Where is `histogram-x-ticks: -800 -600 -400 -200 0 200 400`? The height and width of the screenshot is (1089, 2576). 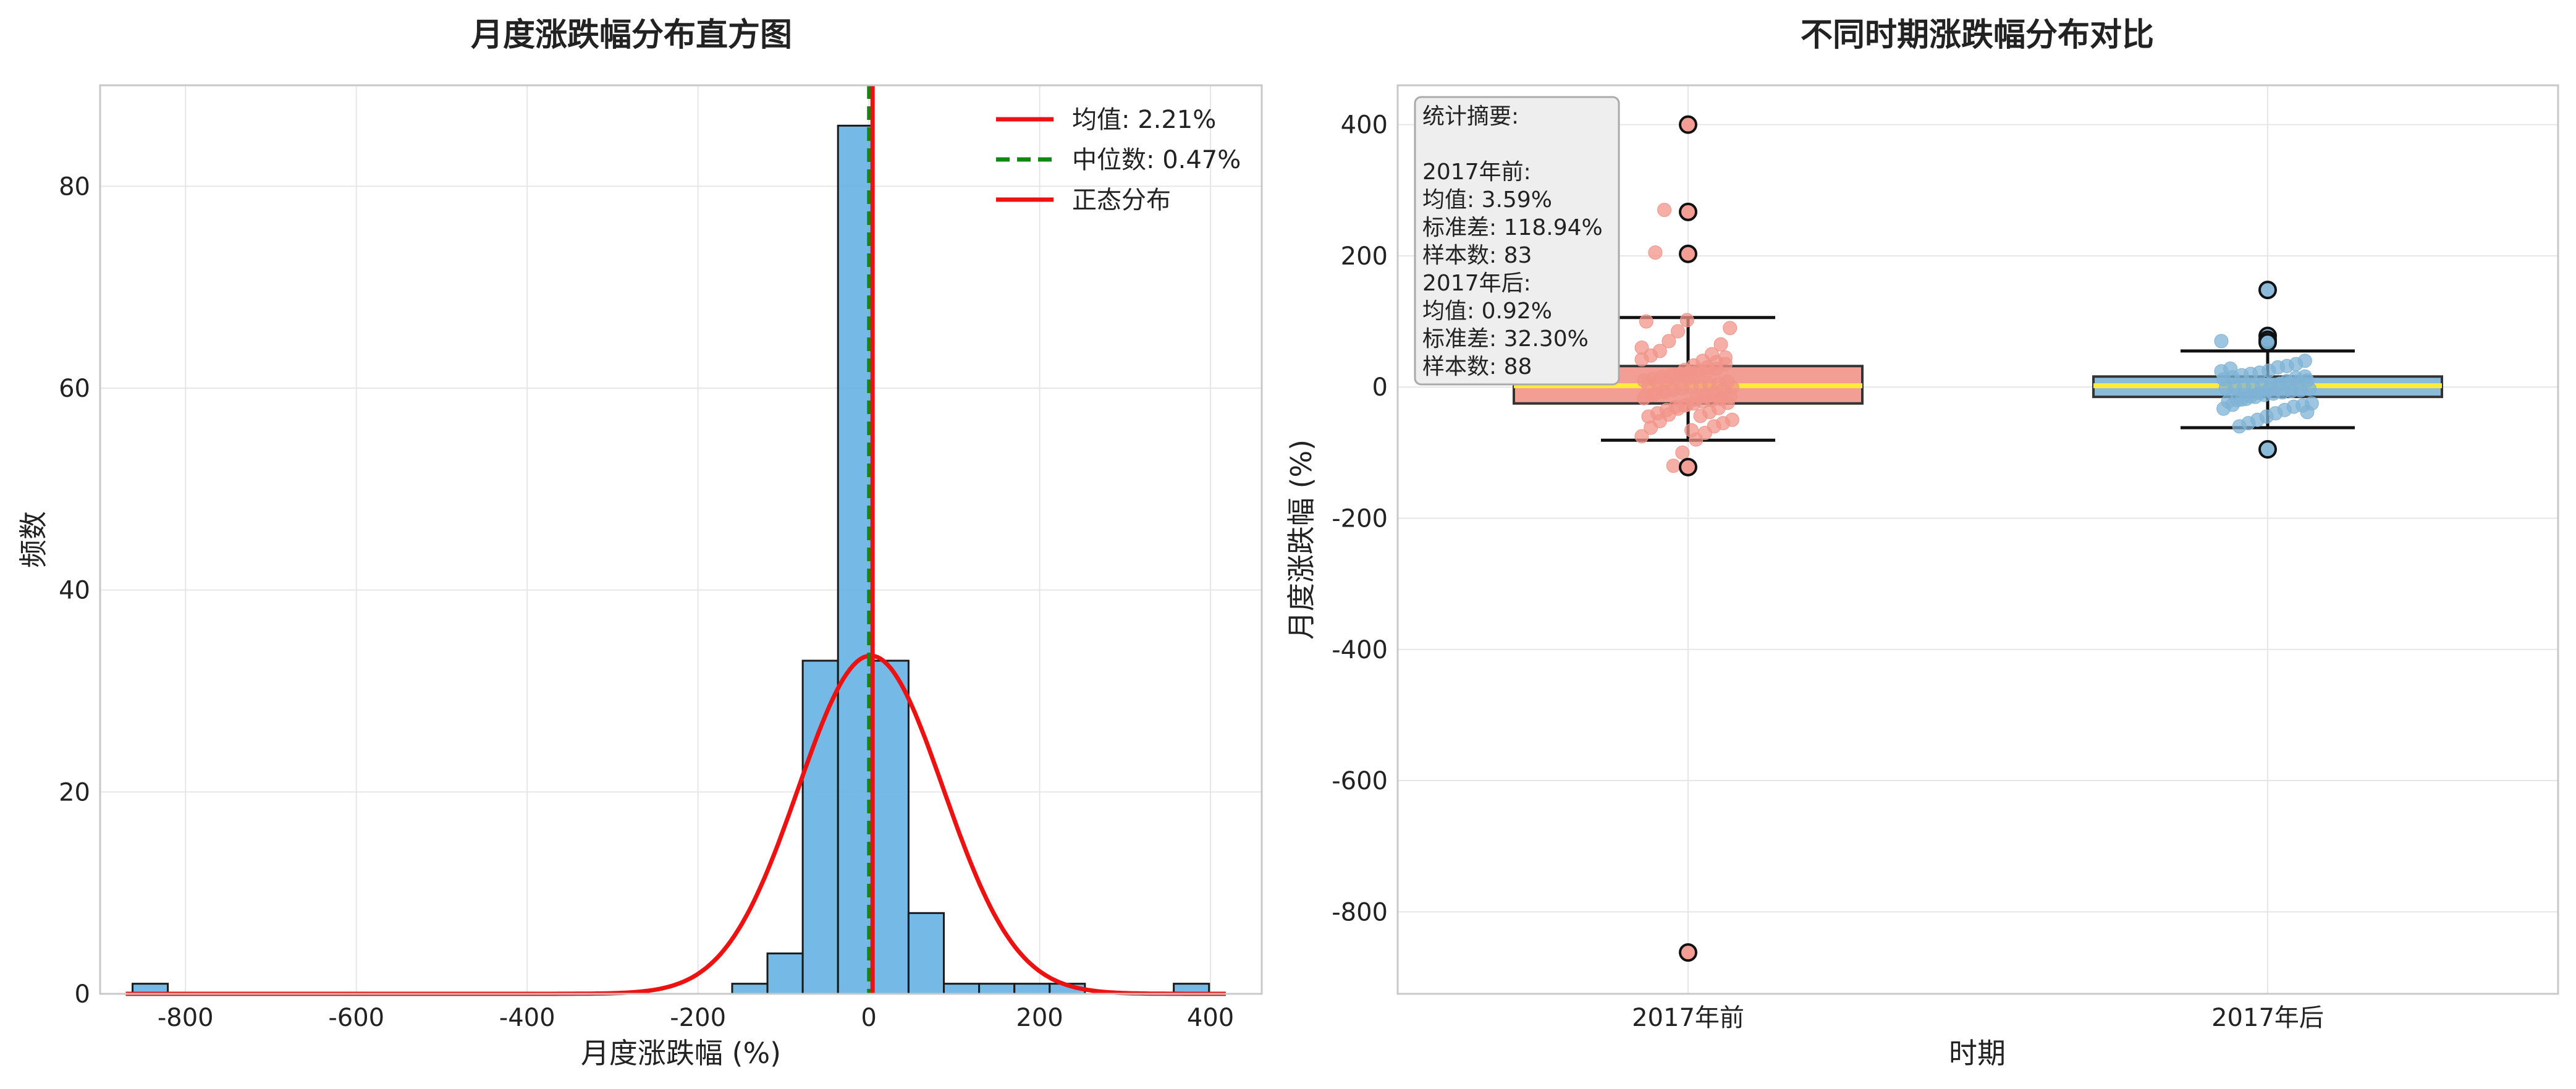 histogram-x-ticks: -800 -600 -400 -200 0 200 400 is located at coordinates (696, 1018).